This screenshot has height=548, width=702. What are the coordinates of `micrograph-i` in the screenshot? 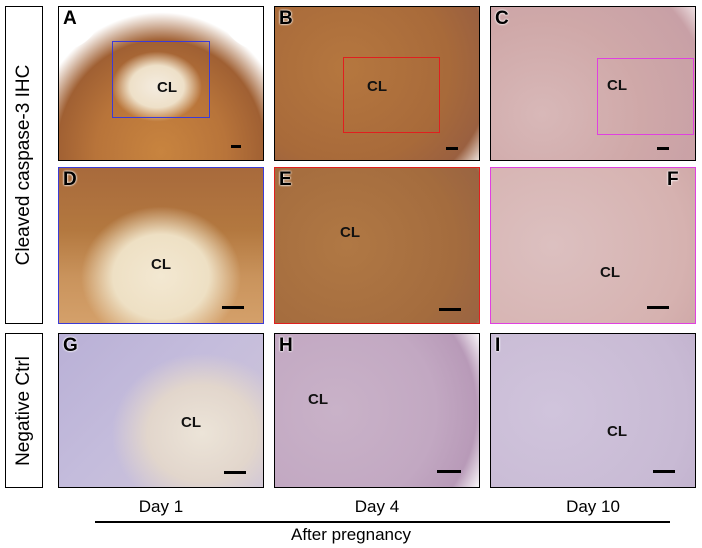 It's located at (593, 410).